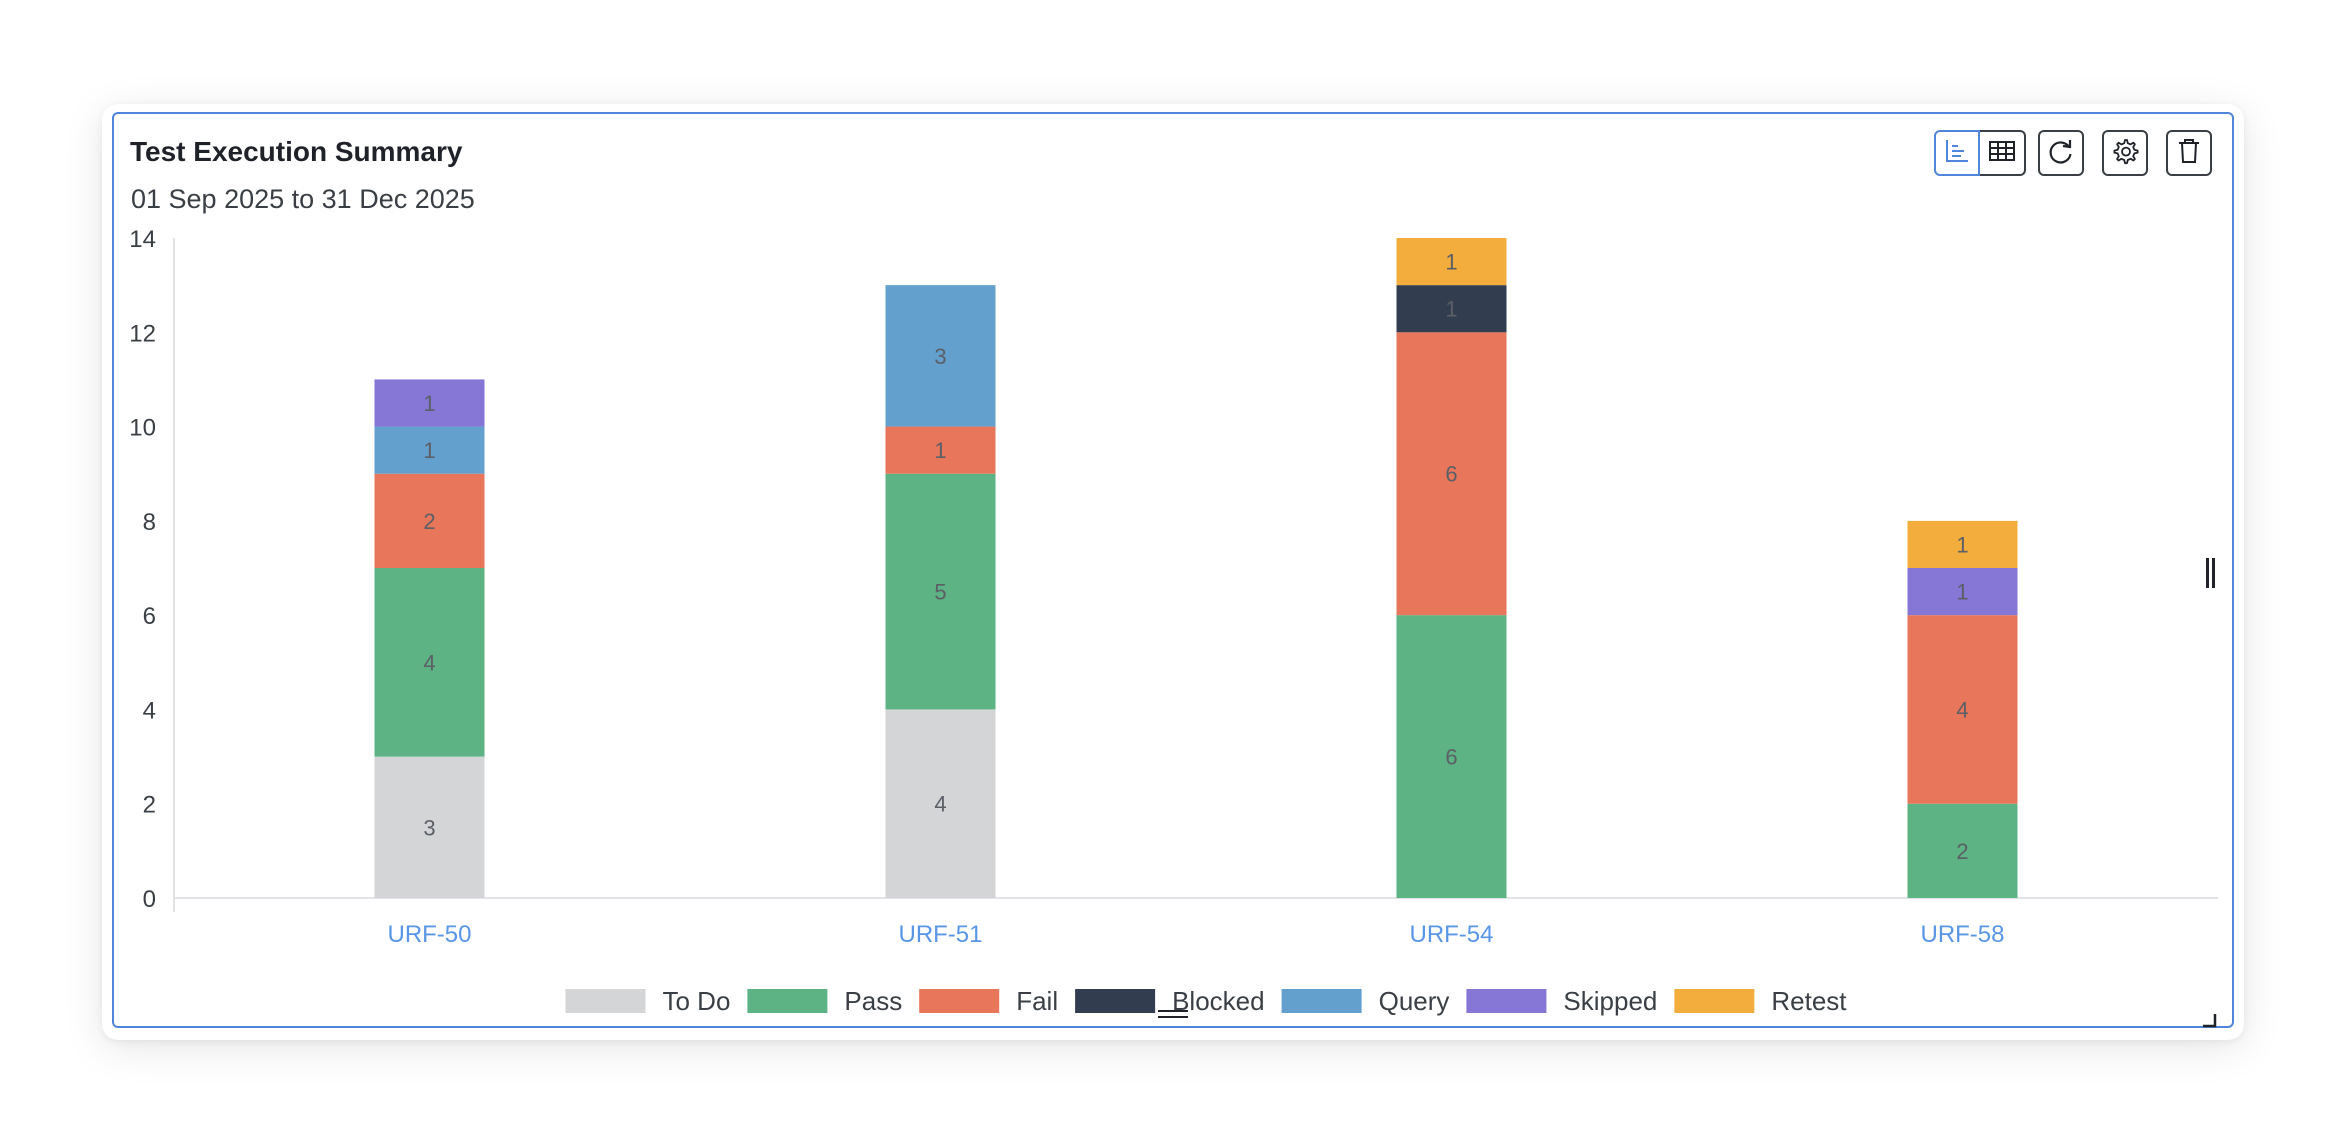 Image resolution: width=2344 pixels, height=1144 pixels. Describe the element at coordinates (940, 934) in the screenshot. I see `x-category-label: URF-51` at that location.